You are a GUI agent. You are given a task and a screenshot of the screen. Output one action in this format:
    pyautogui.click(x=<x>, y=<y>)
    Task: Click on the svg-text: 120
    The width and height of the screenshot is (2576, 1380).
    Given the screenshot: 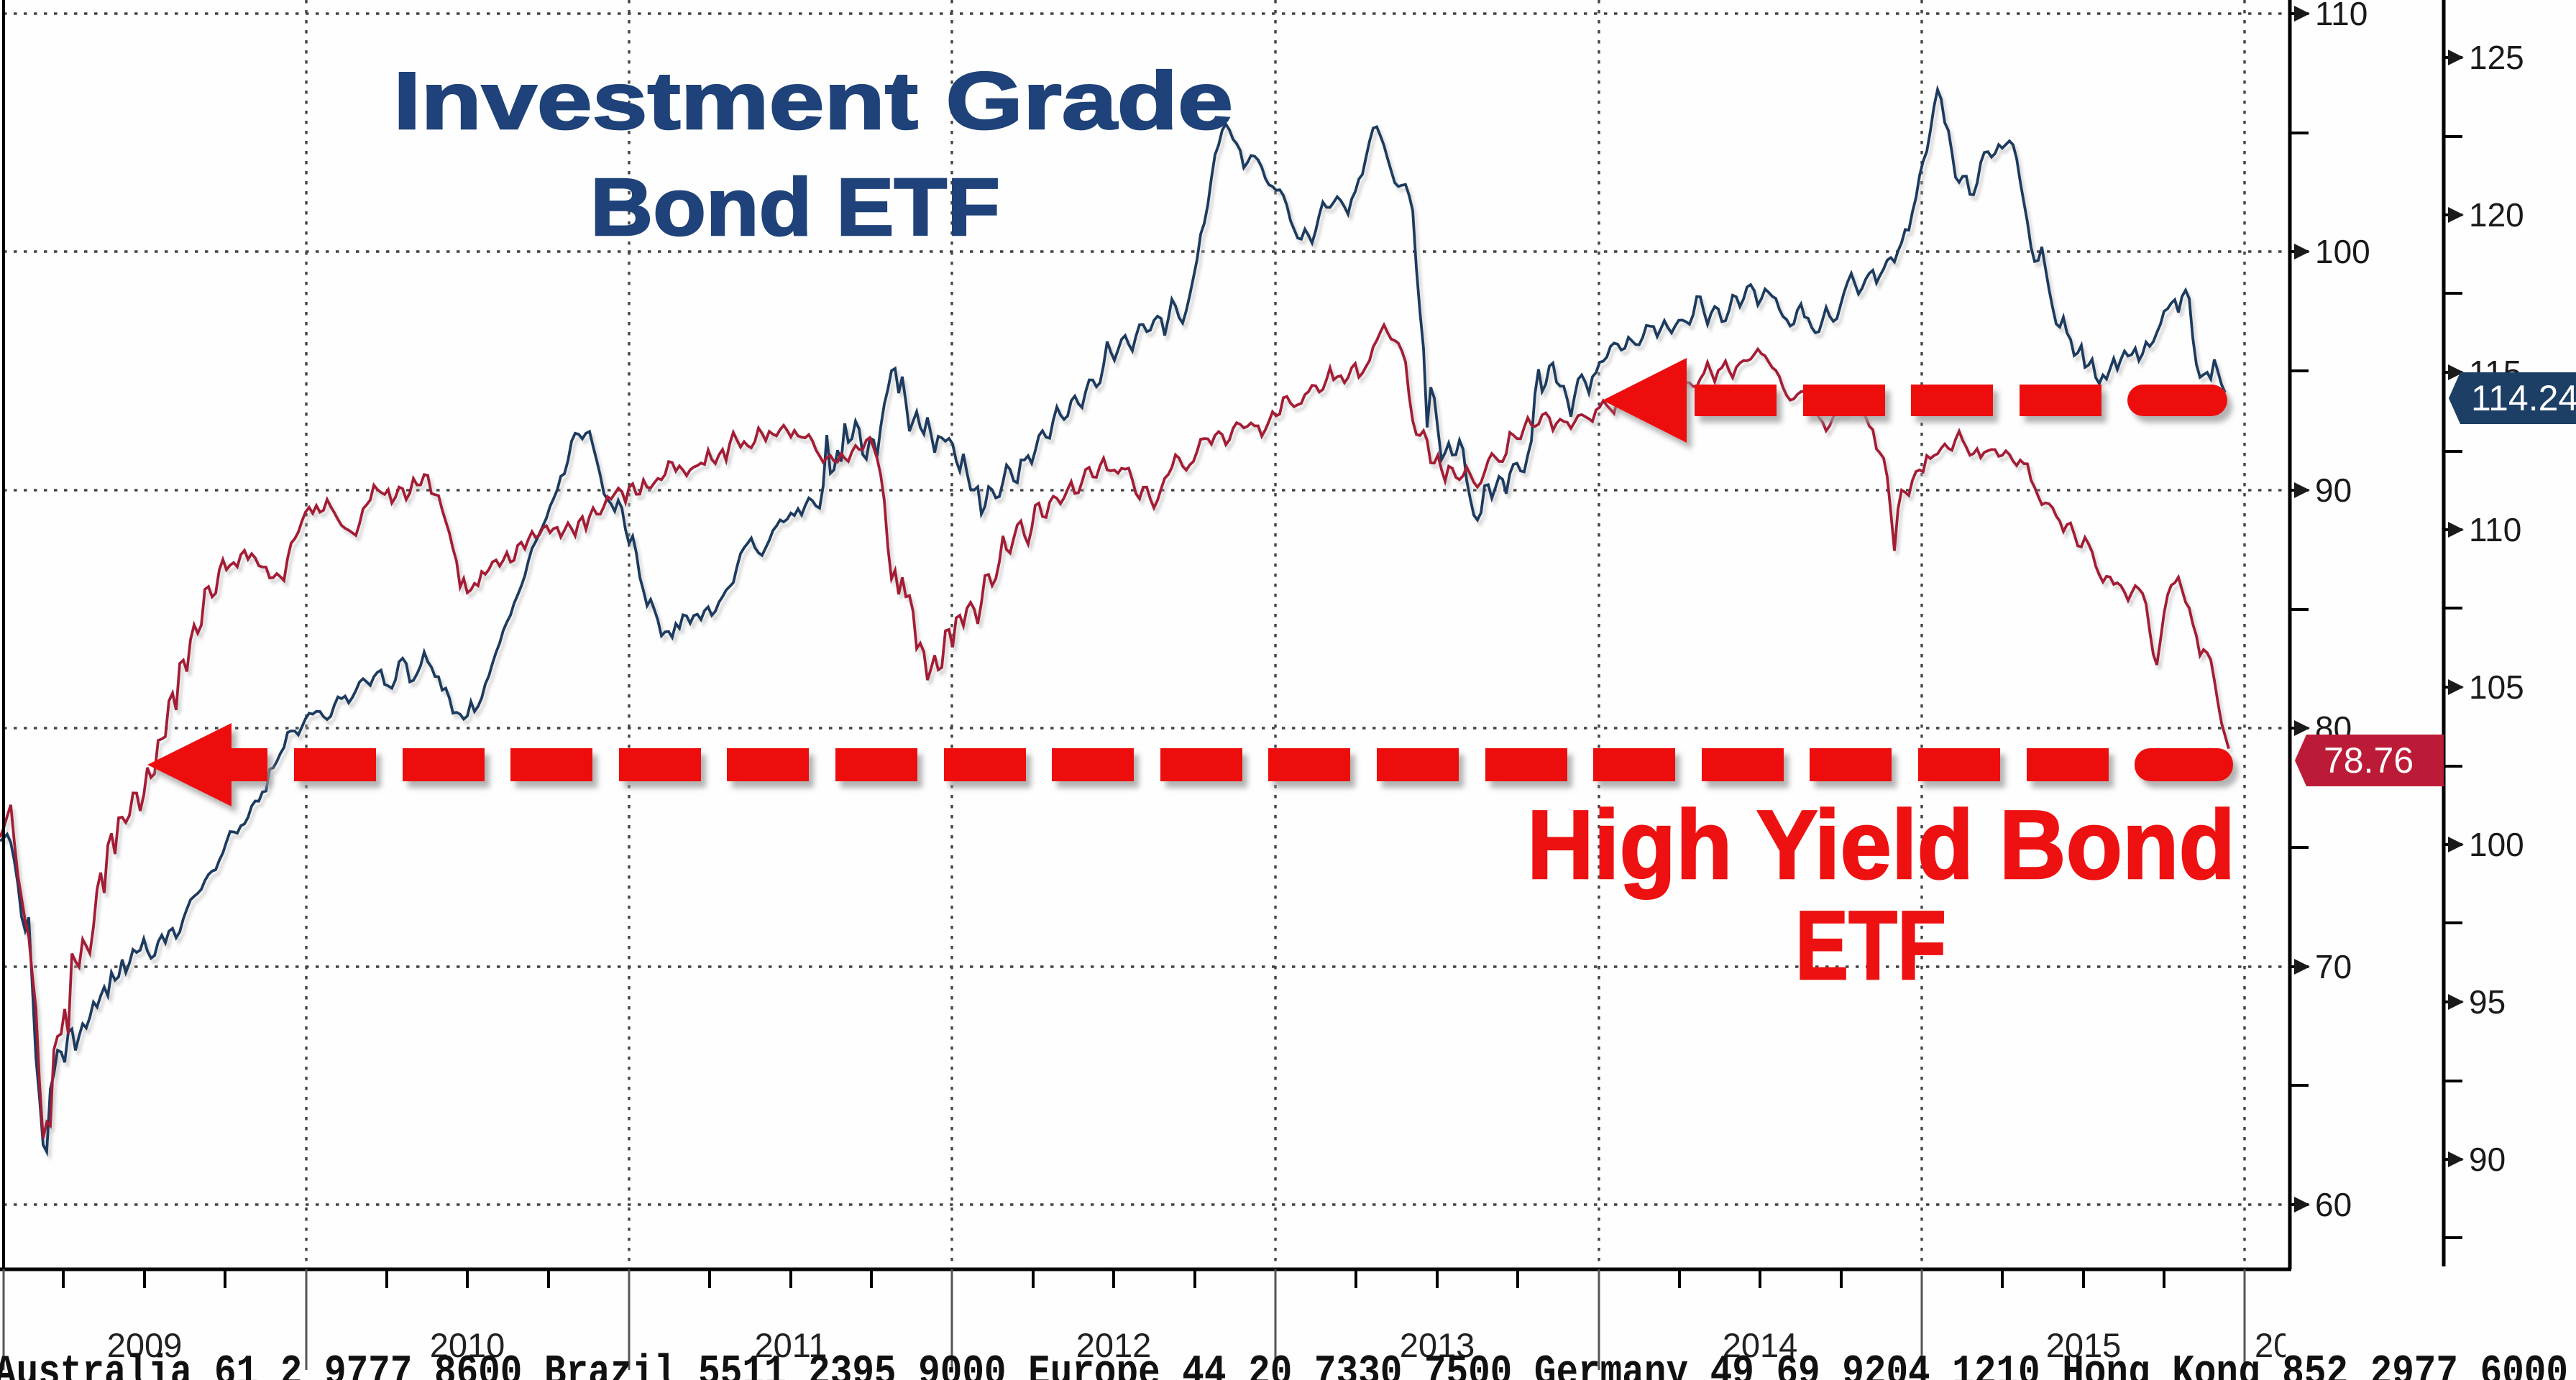 What is the action you would take?
    pyautogui.click(x=2496, y=215)
    